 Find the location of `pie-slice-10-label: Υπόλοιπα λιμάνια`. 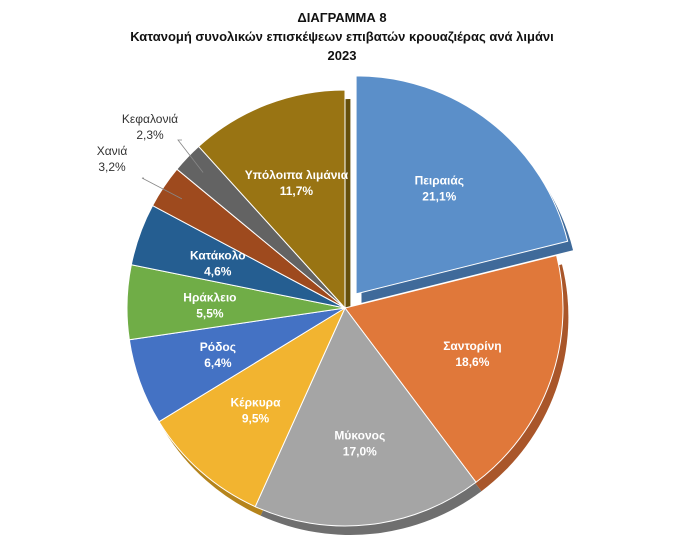

pie-slice-10-label: Υπόλοιπα λιμάνια is located at coordinates (297, 175).